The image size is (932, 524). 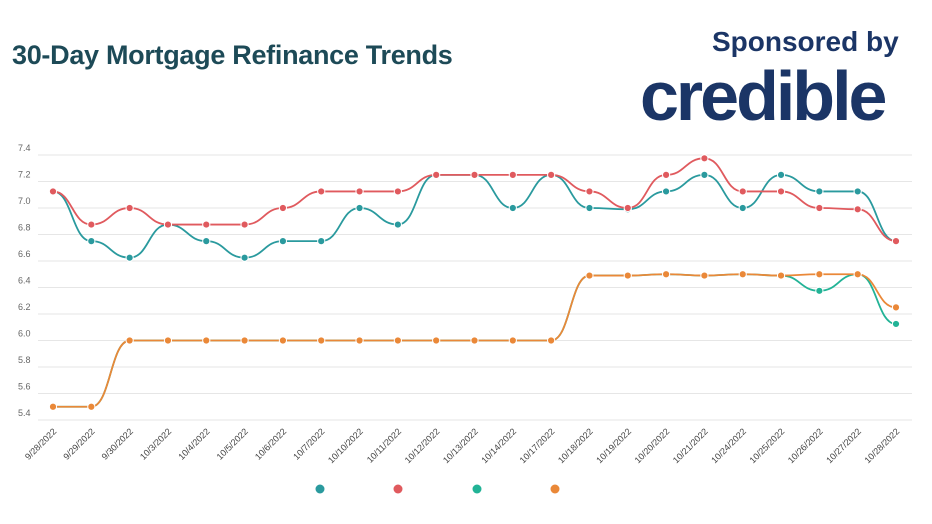 I want to click on x-tick-label: 9/30/2022, so click(x=117, y=443).